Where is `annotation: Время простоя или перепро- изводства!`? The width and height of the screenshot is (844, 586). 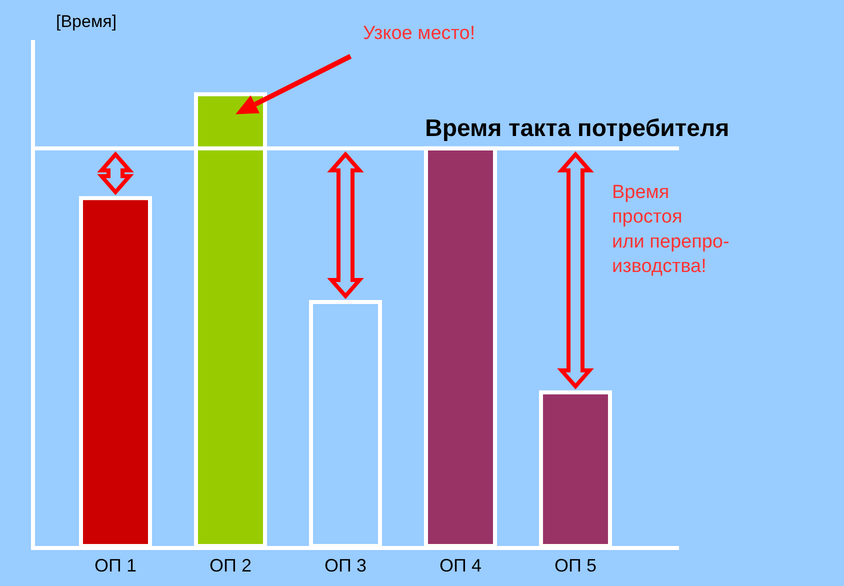 annotation: Время простоя или перепро- изводства! is located at coordinates (671, 230).